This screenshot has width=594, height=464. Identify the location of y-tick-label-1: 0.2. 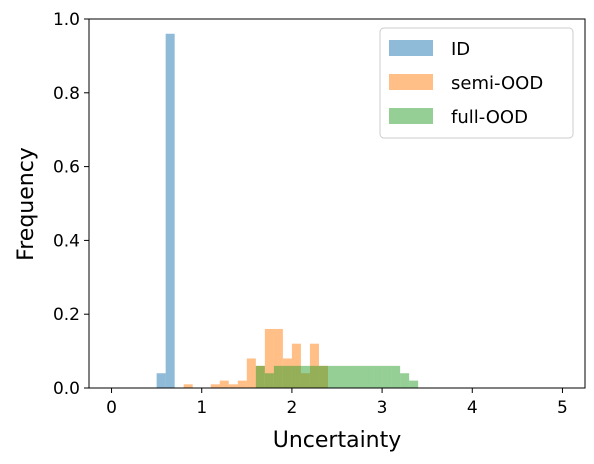
(66, 315).